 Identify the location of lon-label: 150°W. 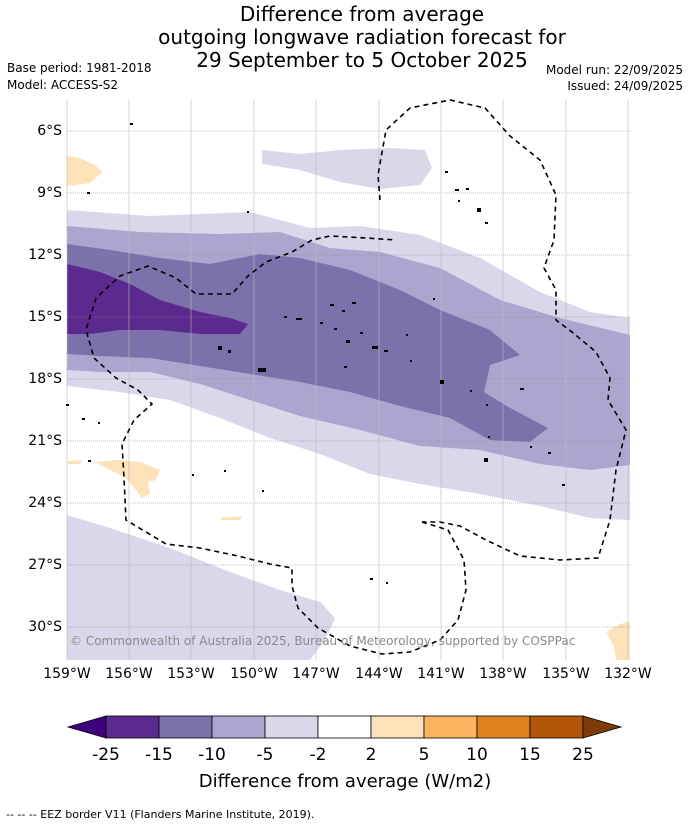
(254, 674).